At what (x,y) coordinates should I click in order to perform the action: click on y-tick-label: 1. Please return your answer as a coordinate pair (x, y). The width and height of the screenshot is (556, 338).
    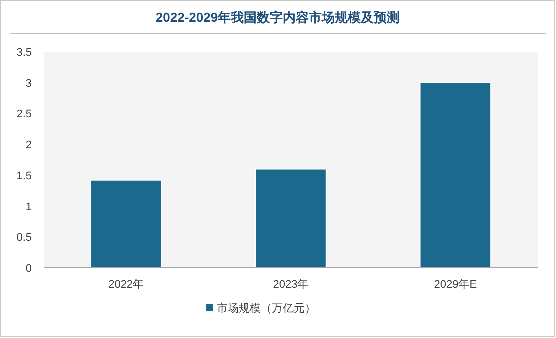
    Looking at the image, I should click on (29, 207).